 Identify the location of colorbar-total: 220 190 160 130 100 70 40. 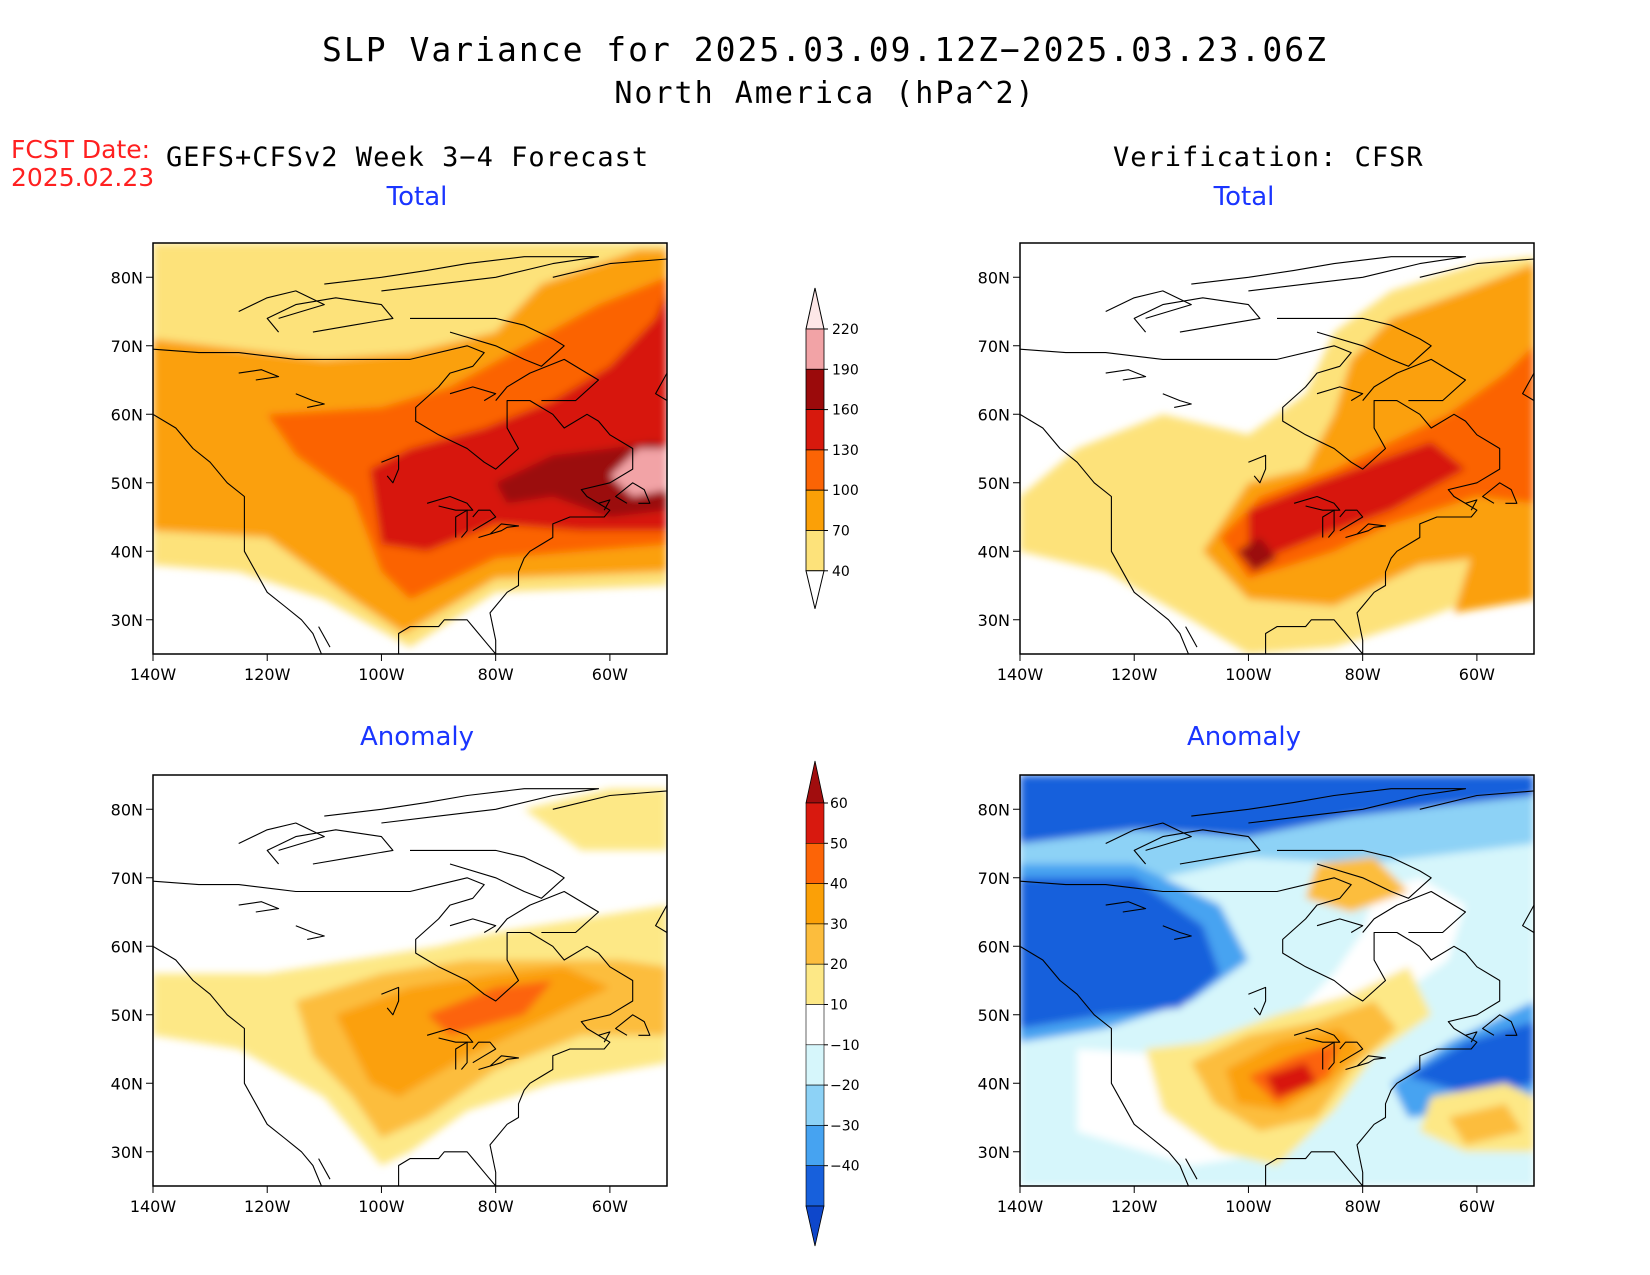
(832, 448).